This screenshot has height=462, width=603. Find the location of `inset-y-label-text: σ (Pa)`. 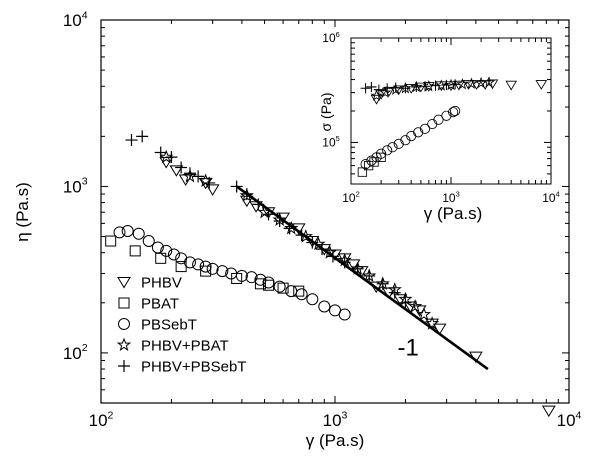

inset-y-label-text: σ (Pa) is located at coordinates (326, 112).